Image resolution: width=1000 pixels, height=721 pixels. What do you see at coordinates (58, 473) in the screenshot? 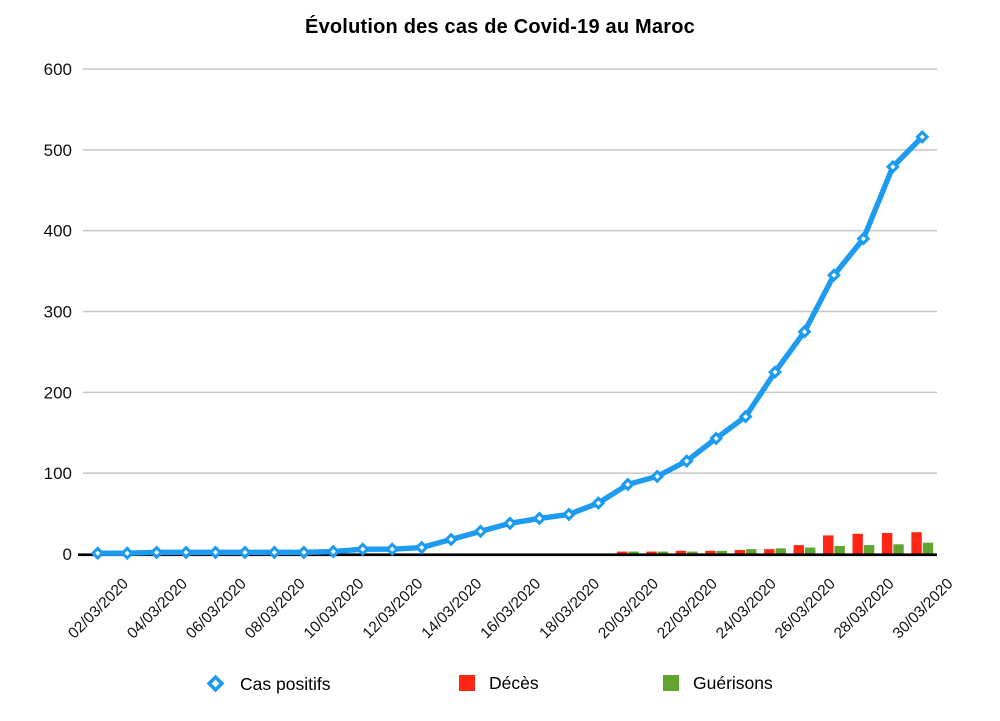
I see `y-tick-label: 100` at bounding box center [58, 473].